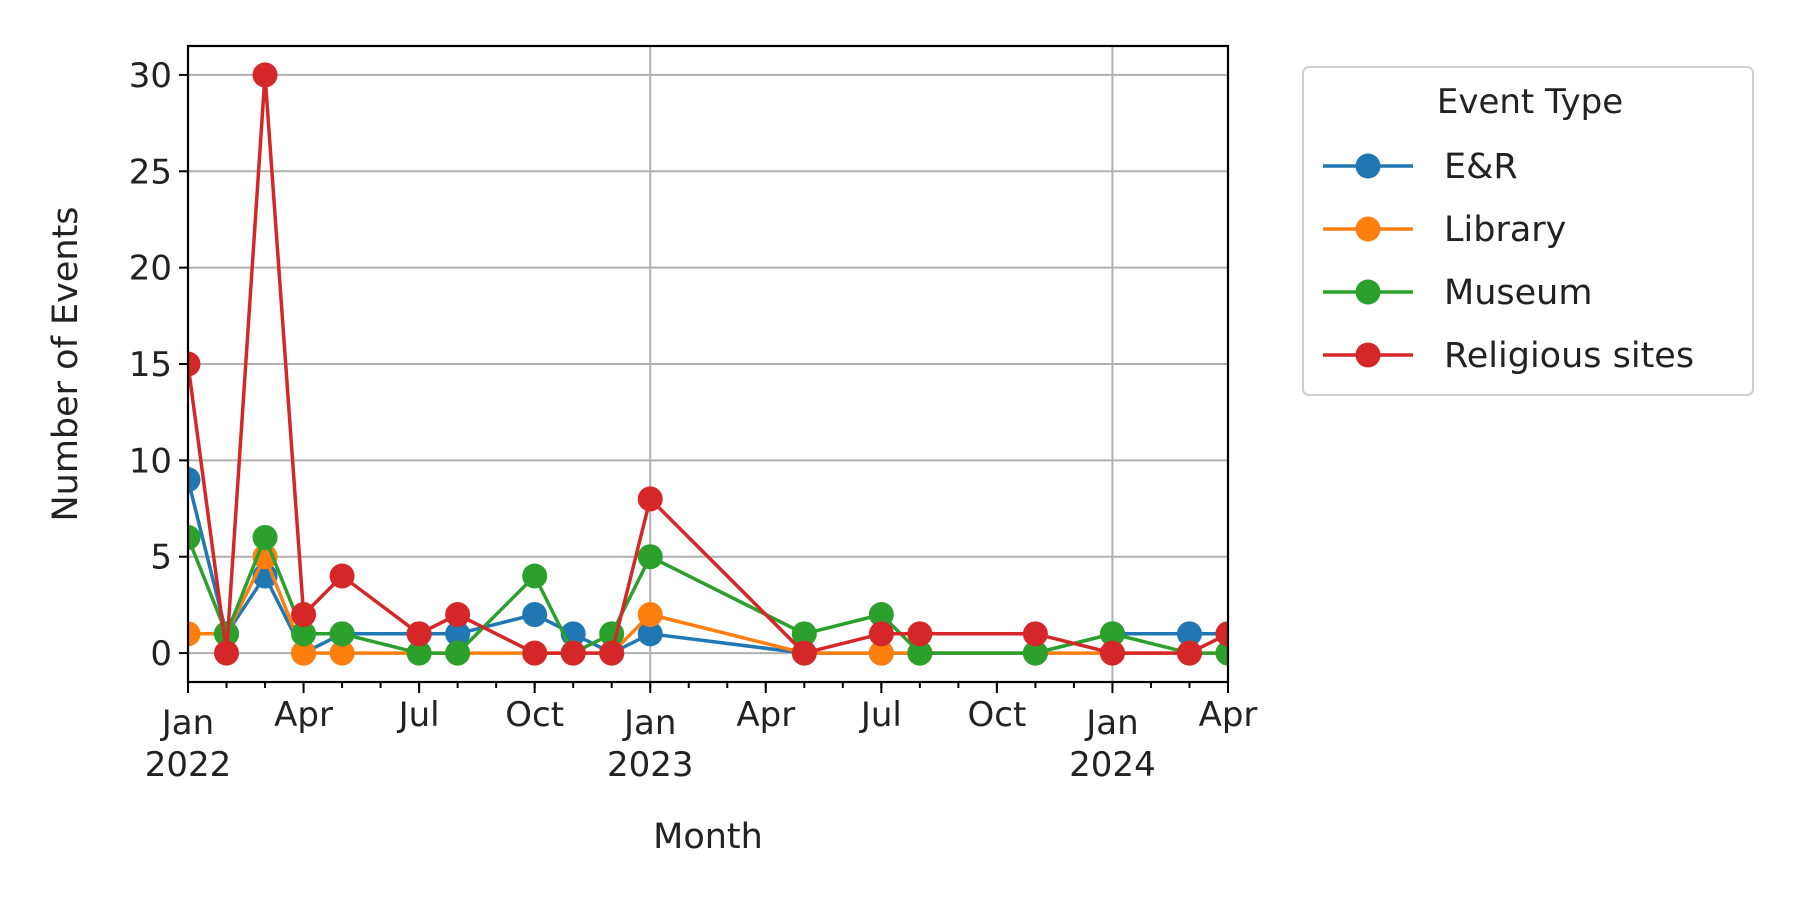 The width and height of the screenshot is (1800, 900). I want to click on y-tick-label: 0, so click(161, 654).